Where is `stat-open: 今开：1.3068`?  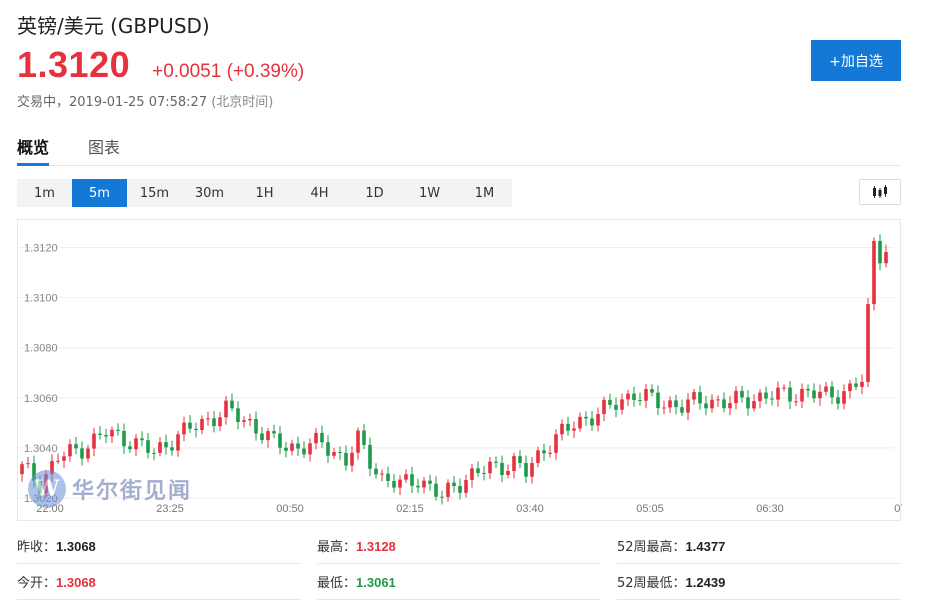
stat-open: 今开：1.3068 is located at coordinates (159, 583).